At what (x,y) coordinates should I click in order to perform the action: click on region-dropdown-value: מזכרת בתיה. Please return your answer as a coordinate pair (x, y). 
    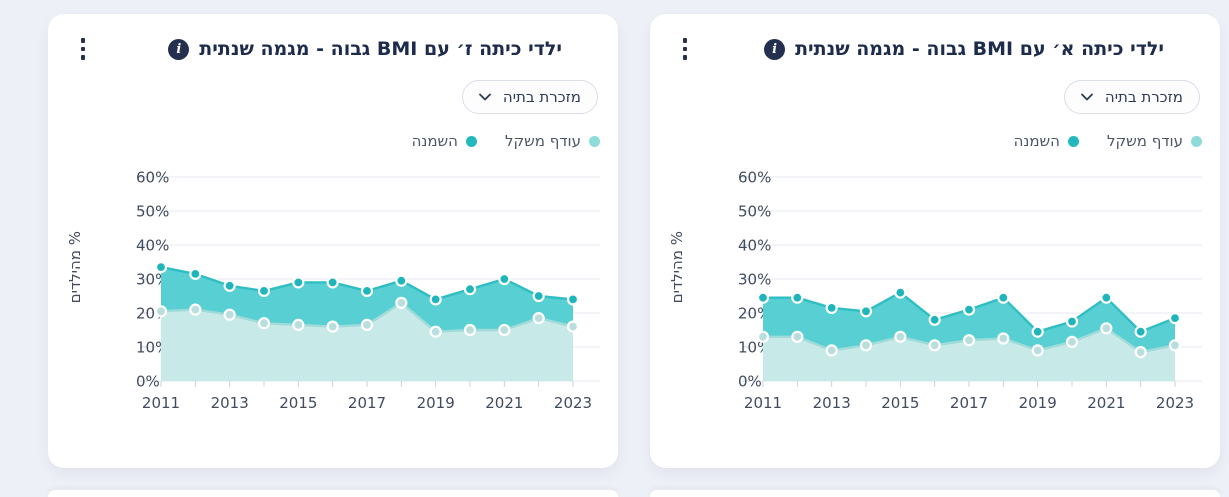
    Looking at the image, I should click on (1143, 97).